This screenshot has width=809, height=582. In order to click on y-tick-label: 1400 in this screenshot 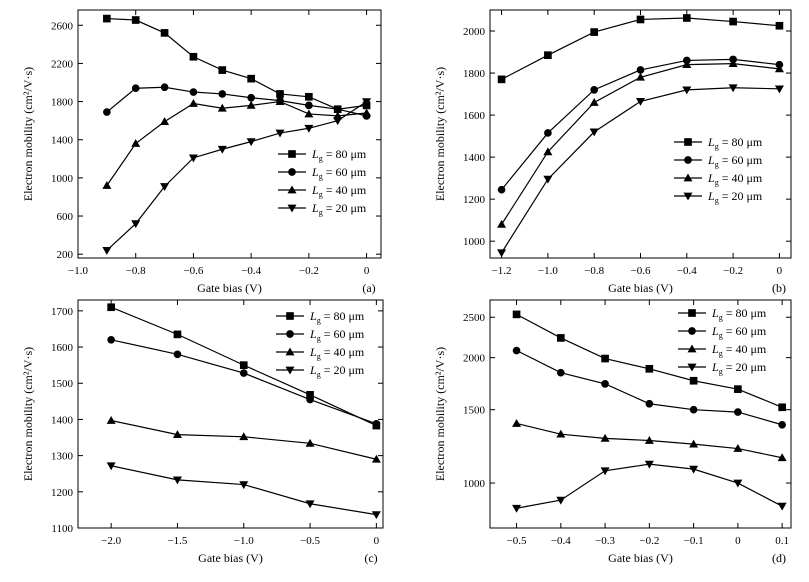, I will do `click(62, 141)`.